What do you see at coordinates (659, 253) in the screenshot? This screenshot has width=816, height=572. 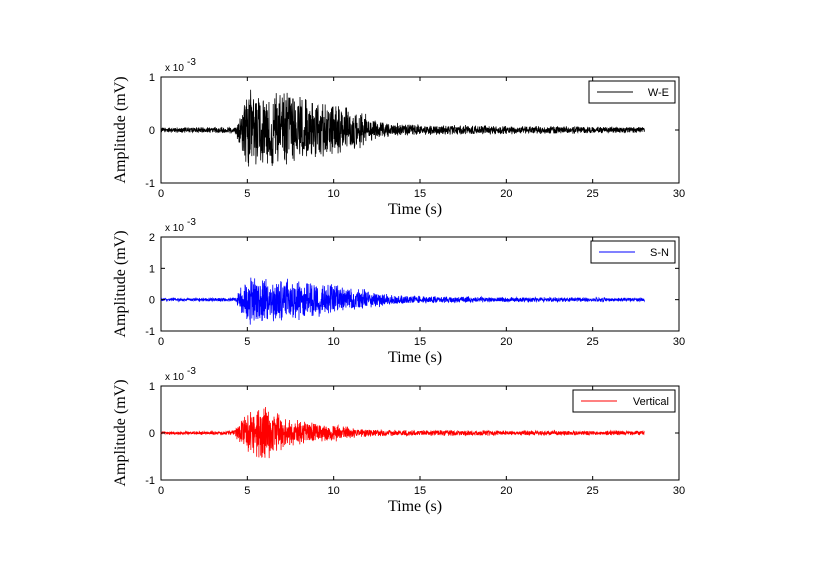 I see `legend-label: S-N` at bounding box center [659, 253].